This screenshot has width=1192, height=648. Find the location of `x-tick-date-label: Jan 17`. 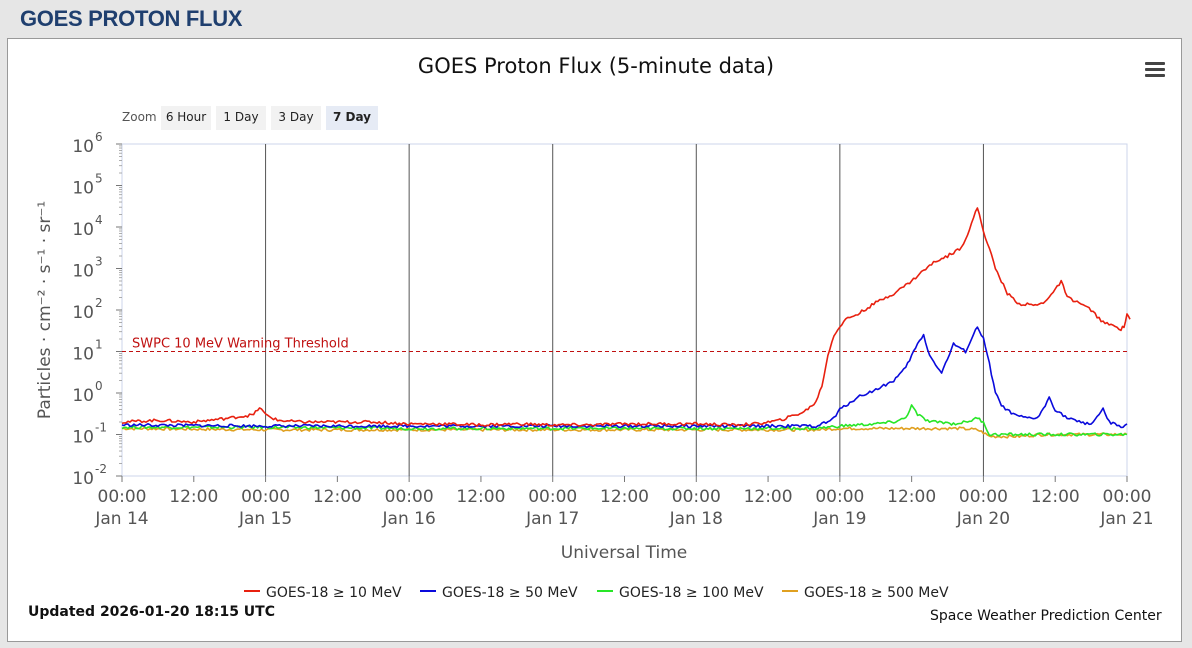

x-tick-date-label: Jan 17 is located at coordinates (552, 519).